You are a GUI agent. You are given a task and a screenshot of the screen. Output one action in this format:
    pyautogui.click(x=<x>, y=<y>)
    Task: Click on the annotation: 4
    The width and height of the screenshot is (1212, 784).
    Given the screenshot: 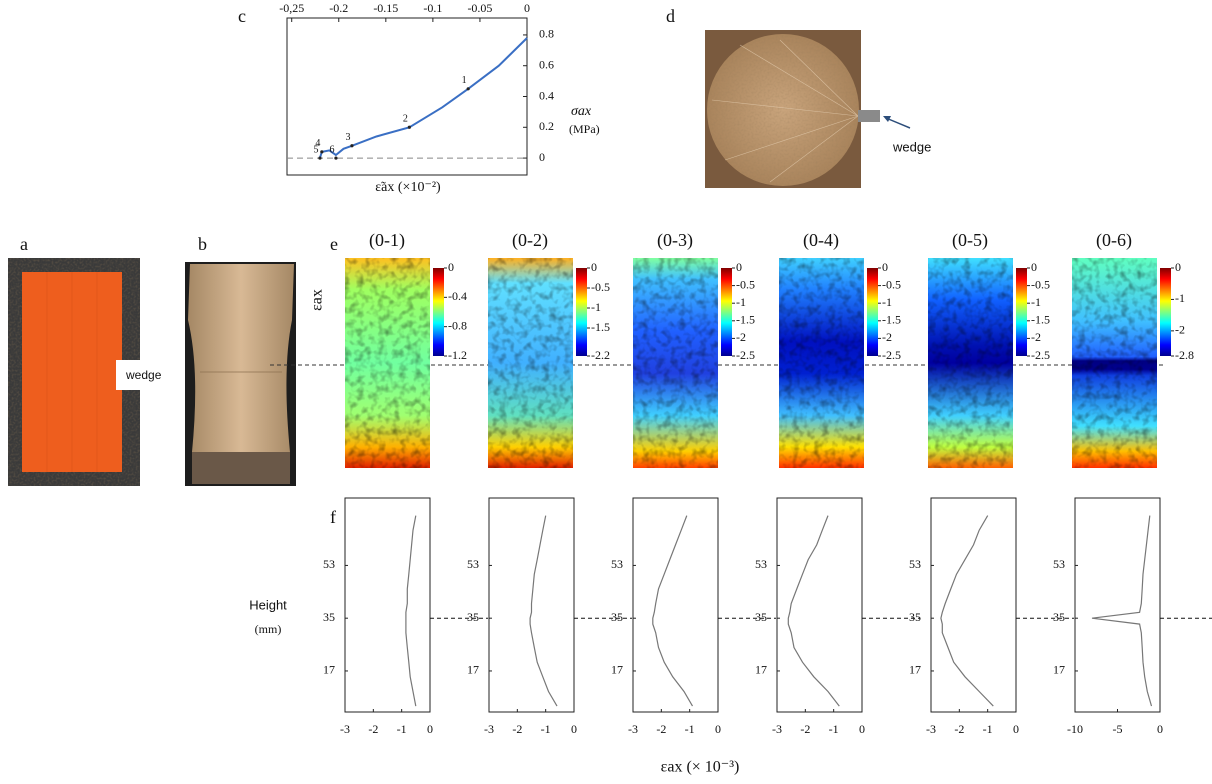 What is the action you would take?
    pyautogui.click(x=317, y=143)
    